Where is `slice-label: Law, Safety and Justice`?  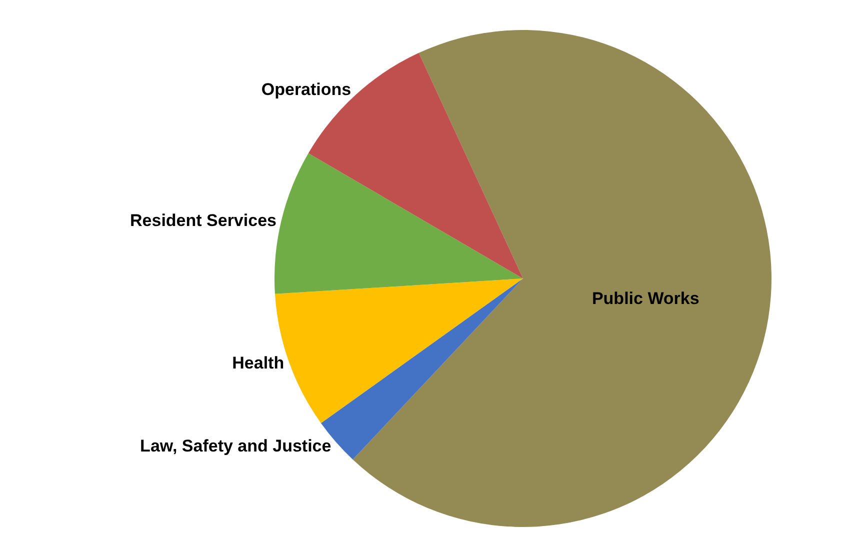
slice-label: Law, Safety and Justice is located at coordinates (236, 446).